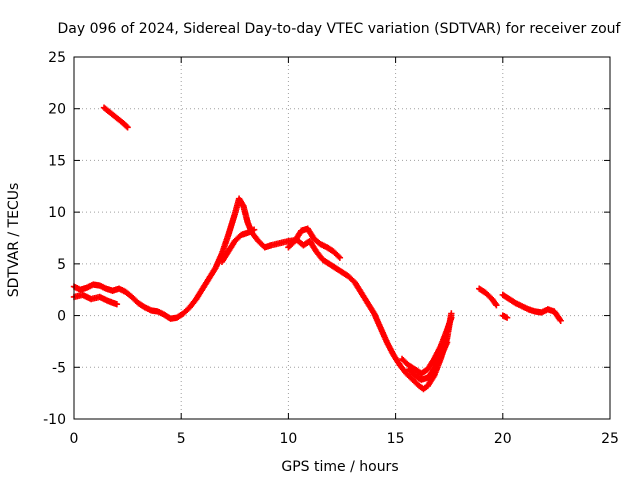 The image size is (640, 480). Describe the element at coordinates (57, 161) in the screenshot. I see `y-tick-label: 15` at that location.